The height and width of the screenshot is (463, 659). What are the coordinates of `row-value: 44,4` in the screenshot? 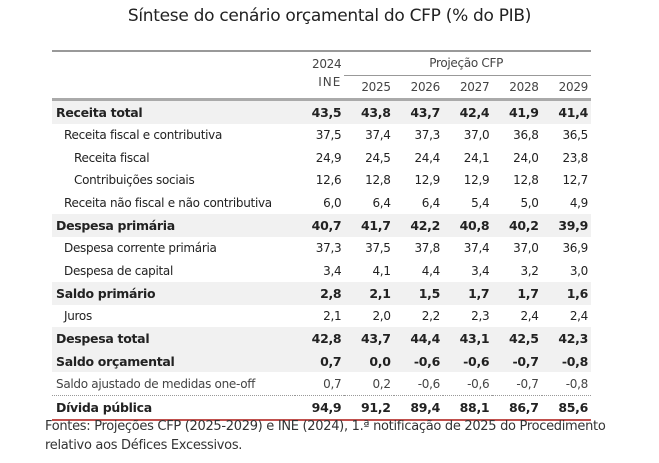 It's located at (418, 338).